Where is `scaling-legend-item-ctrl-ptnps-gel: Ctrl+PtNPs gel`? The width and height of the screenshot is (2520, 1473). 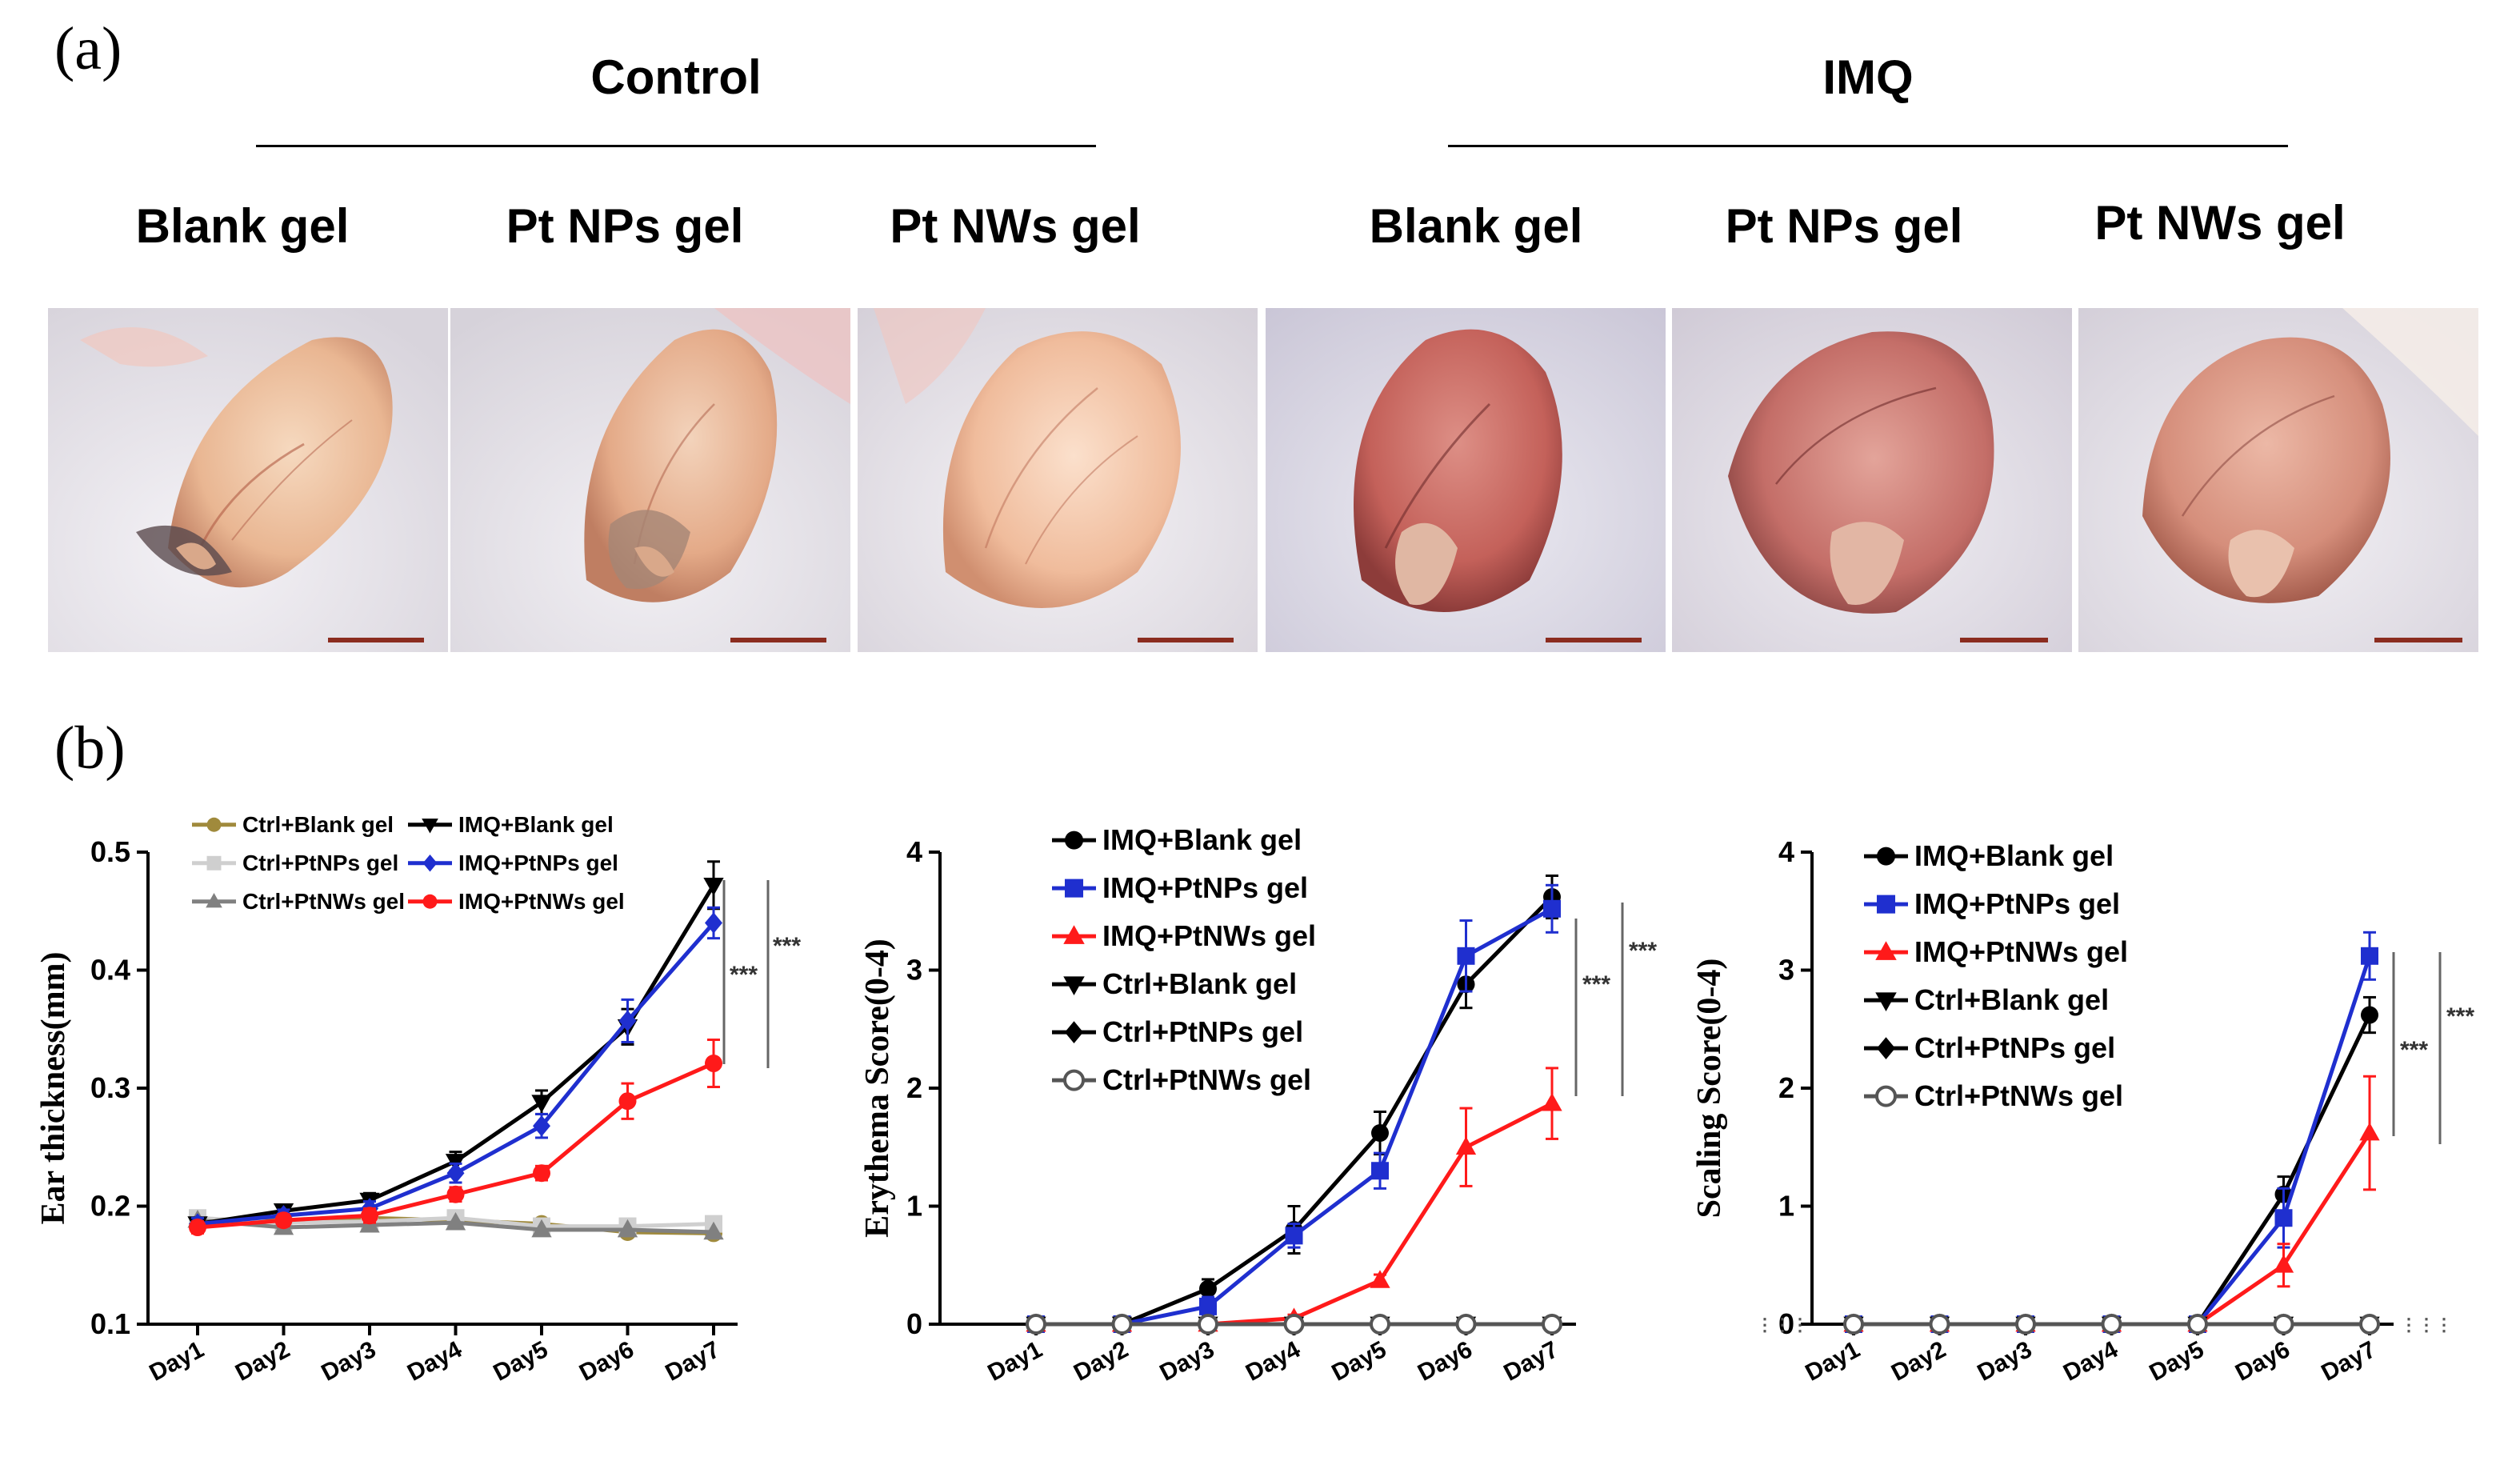
scaling-legend-item-ctrl-ptnps-gel: Ctrl+PtNPs gel is located at coordinates (1989, 1047).